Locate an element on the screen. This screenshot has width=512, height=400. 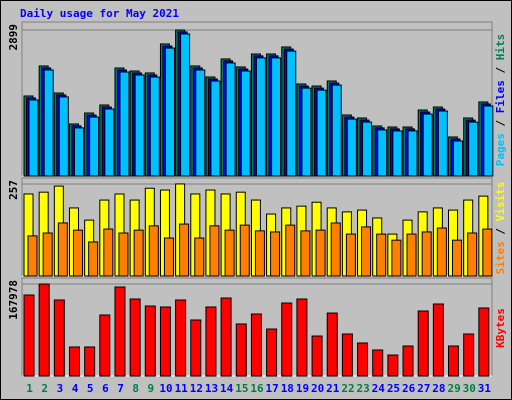
x-tick-label: 7 is located at coordinates (120, 388).